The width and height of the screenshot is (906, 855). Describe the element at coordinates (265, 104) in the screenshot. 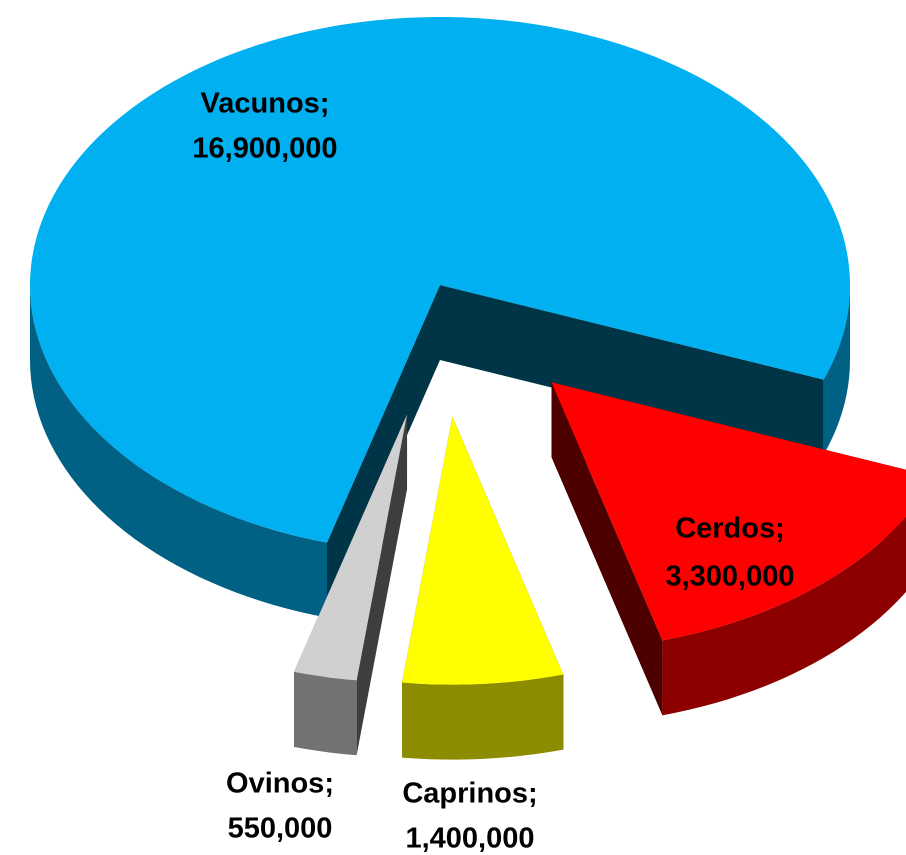

I see `slice-label: Vacunos;` at that location.